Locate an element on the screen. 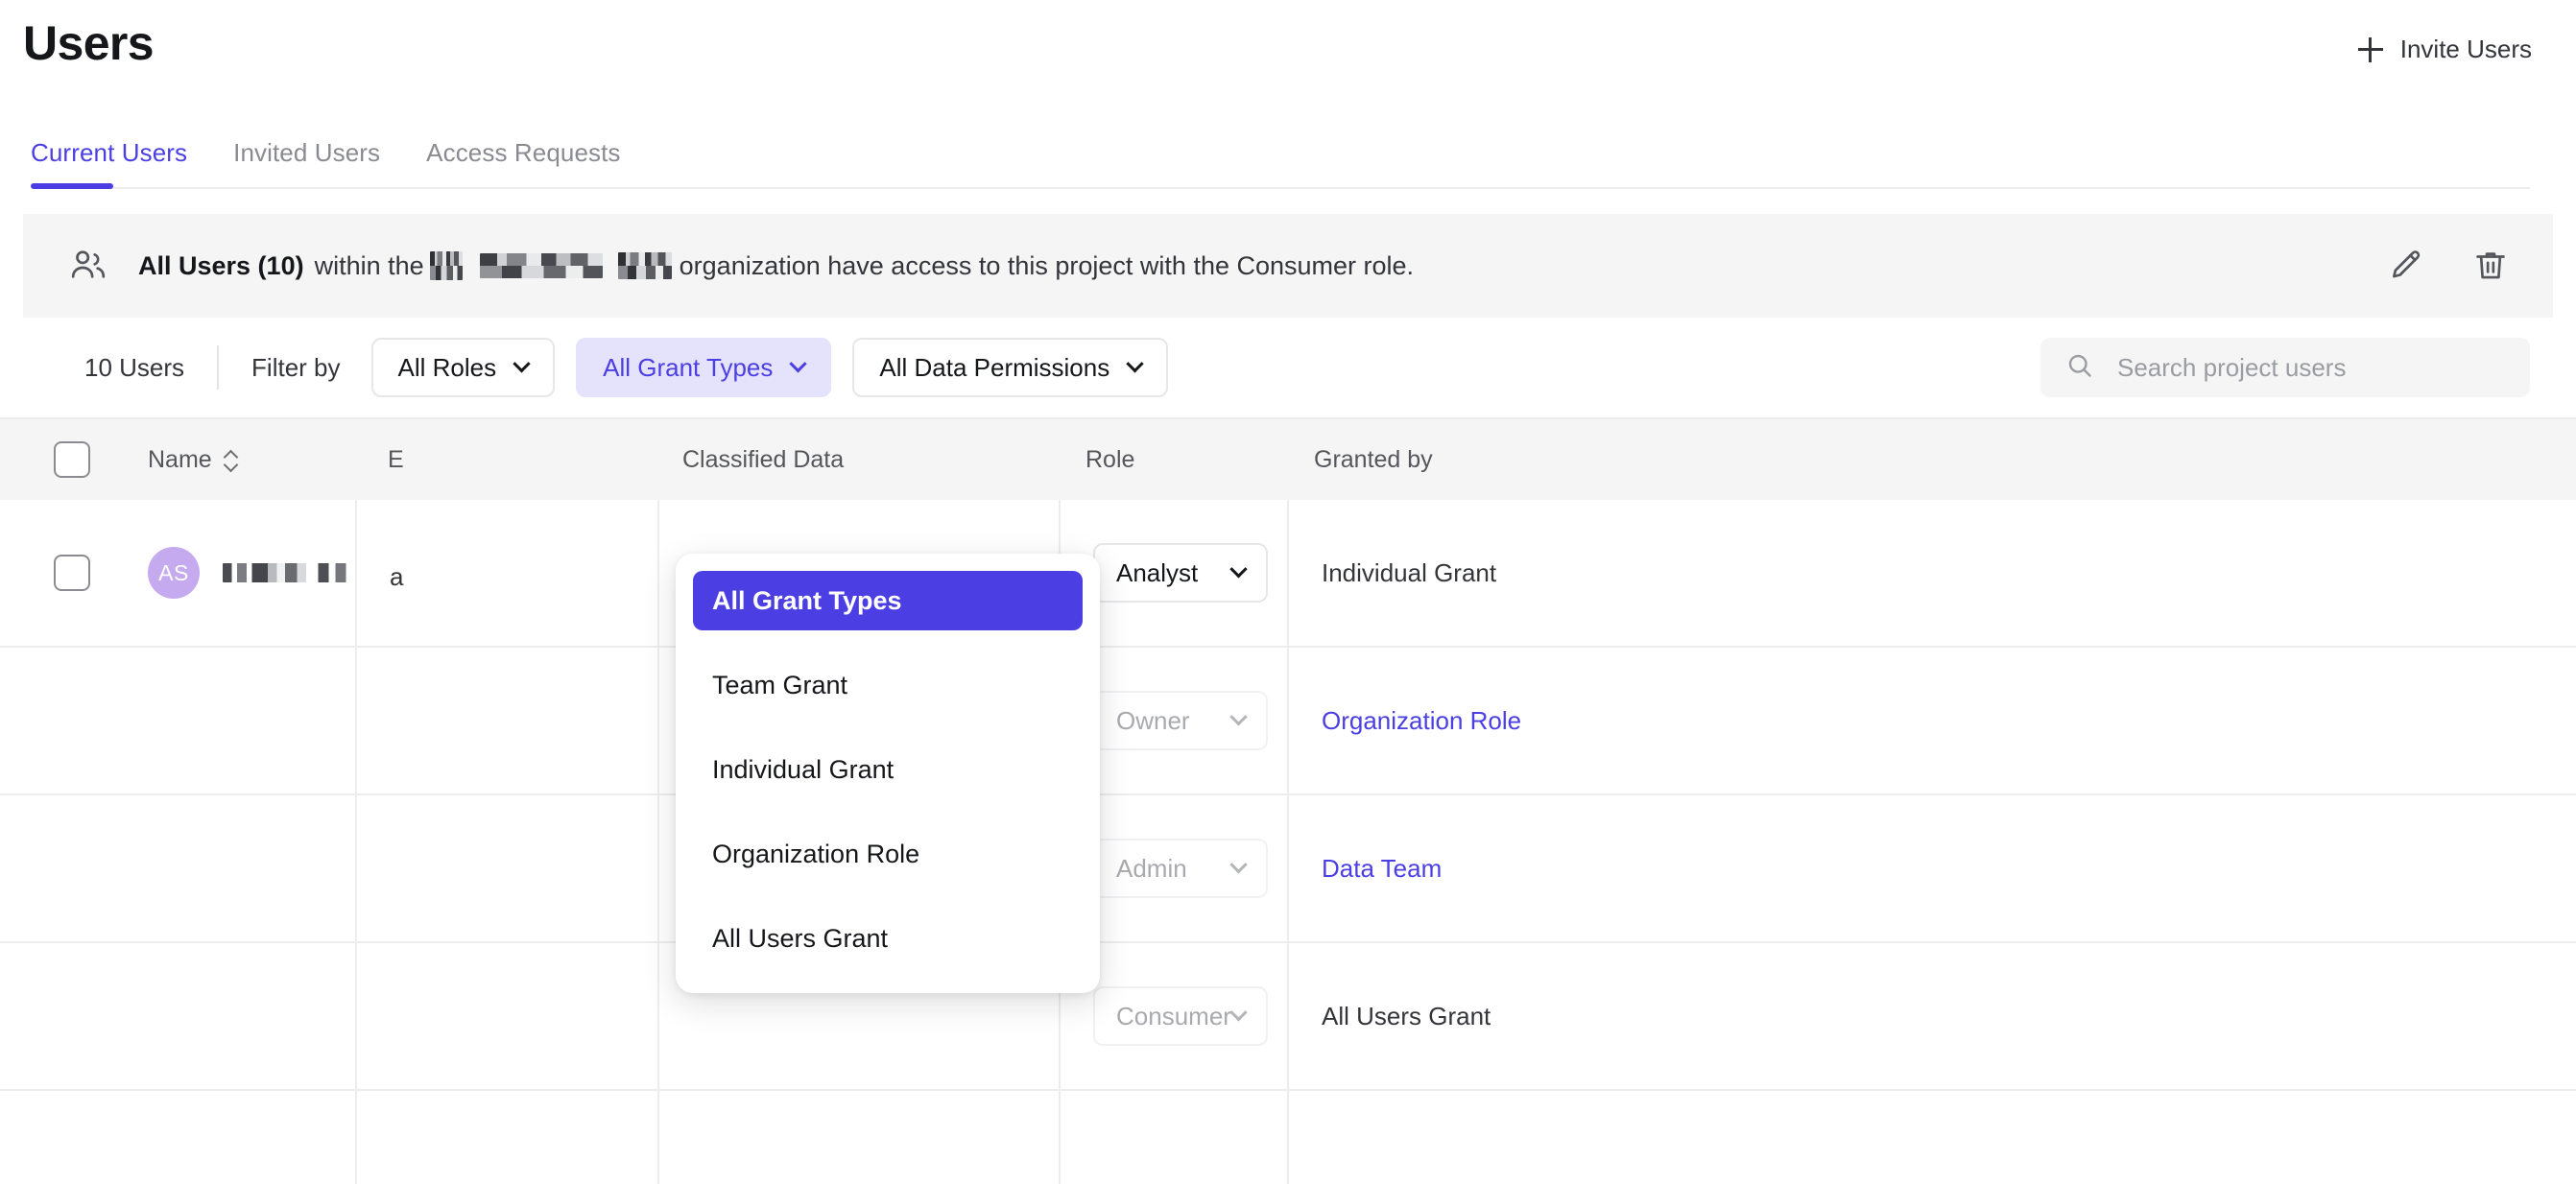 This screenshot has width=2576, height=1184. role-dropdown-value: Consumer is located at coordinates (1173, 1016).